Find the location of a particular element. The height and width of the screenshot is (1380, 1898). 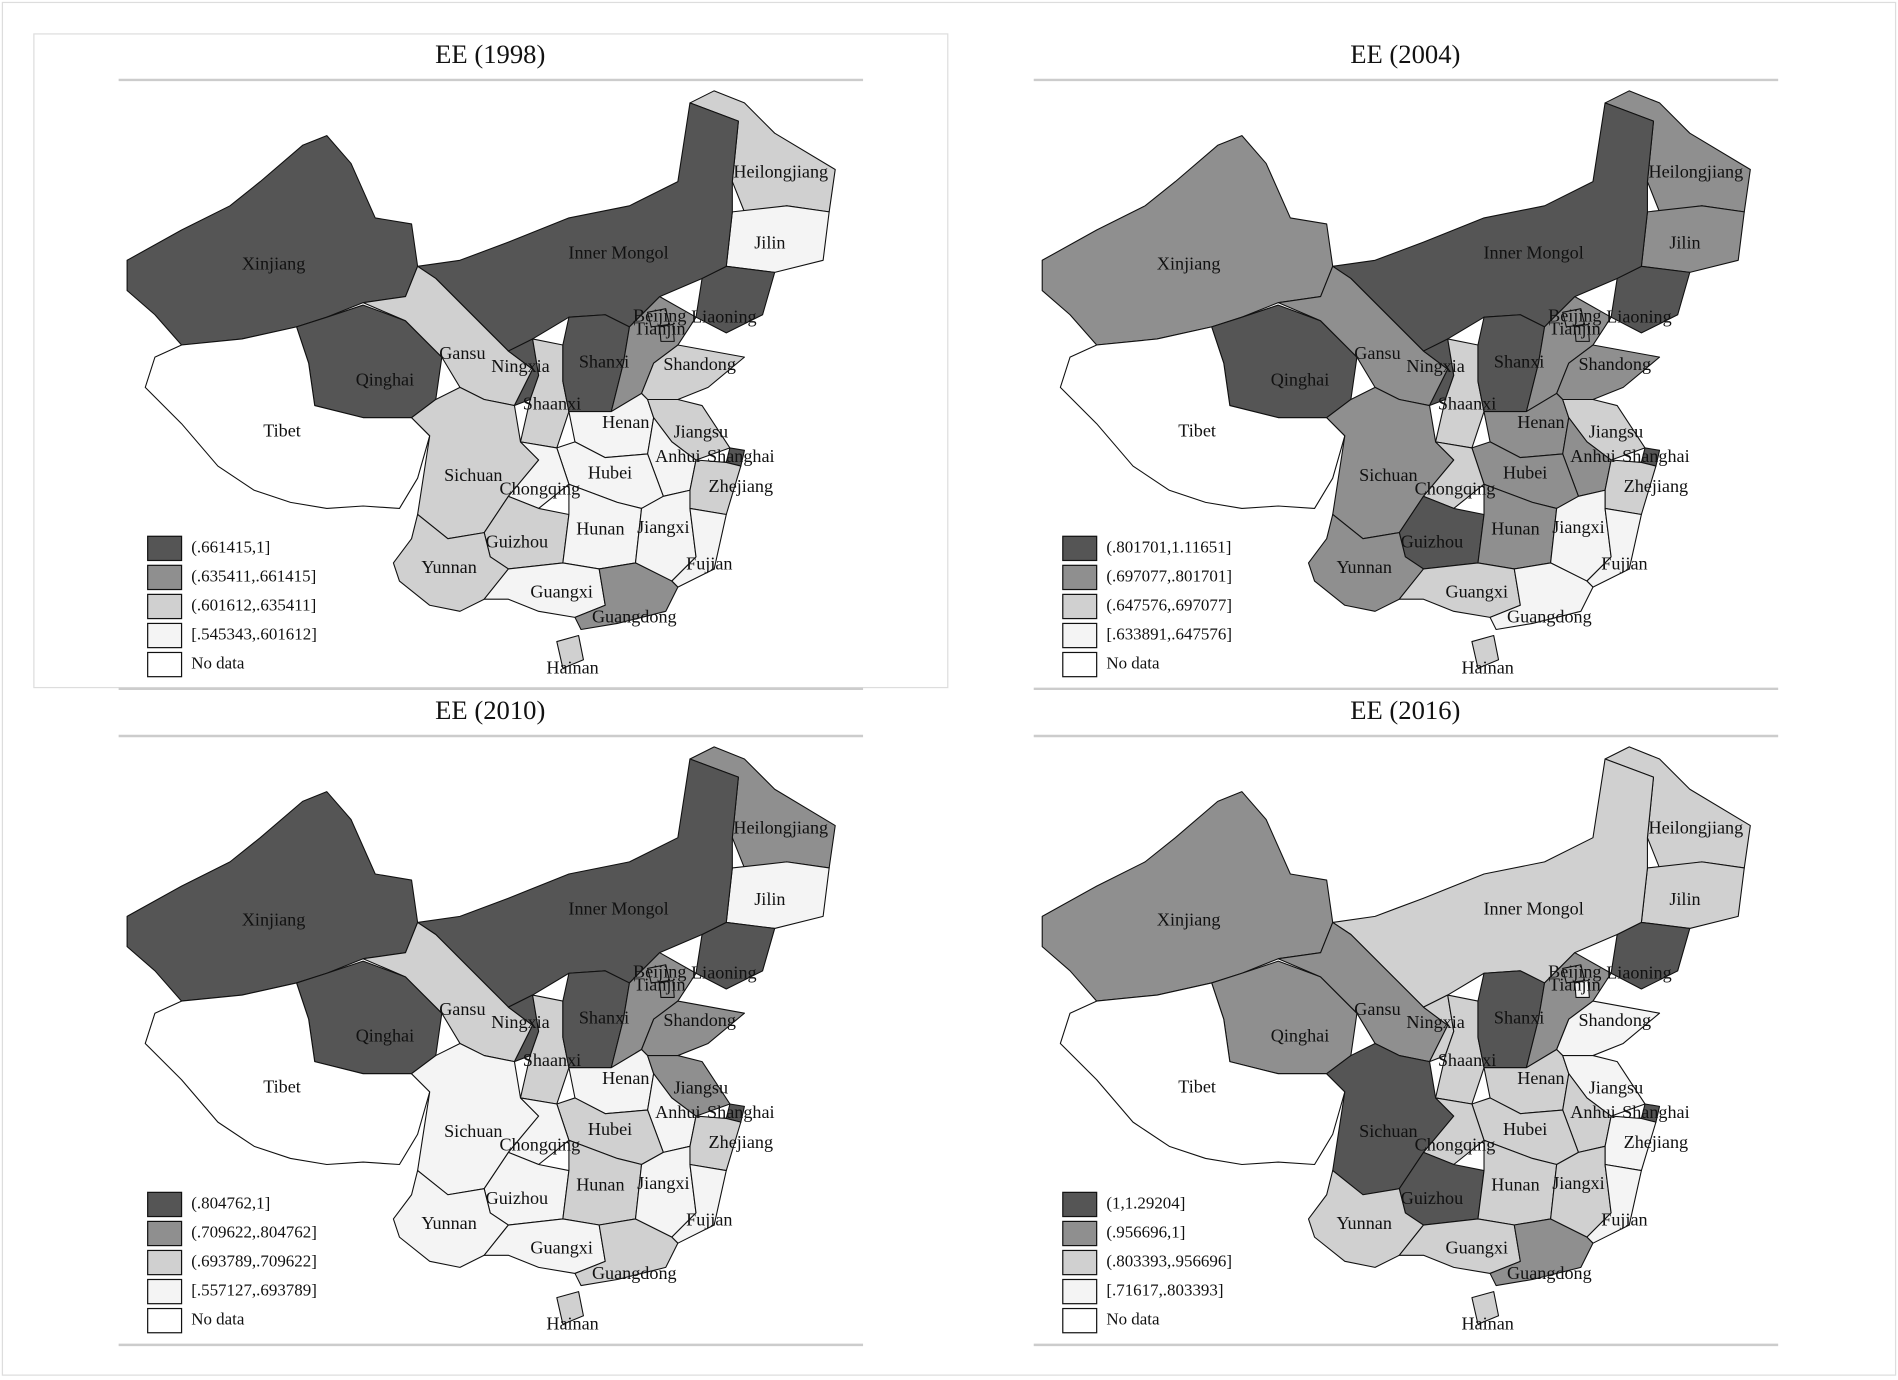

region-label: Shaanxi is located at coordinates (1467, 404).